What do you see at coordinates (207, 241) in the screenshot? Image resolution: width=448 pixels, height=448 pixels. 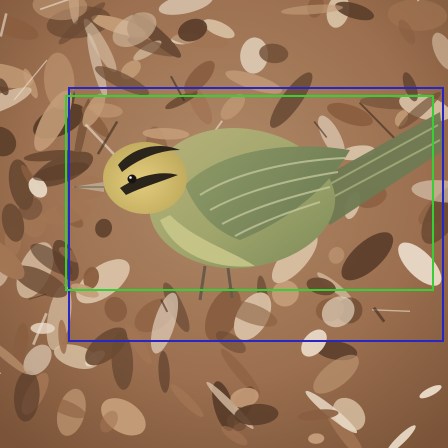 I see `bird-belly` at bounding box center [207, 241].